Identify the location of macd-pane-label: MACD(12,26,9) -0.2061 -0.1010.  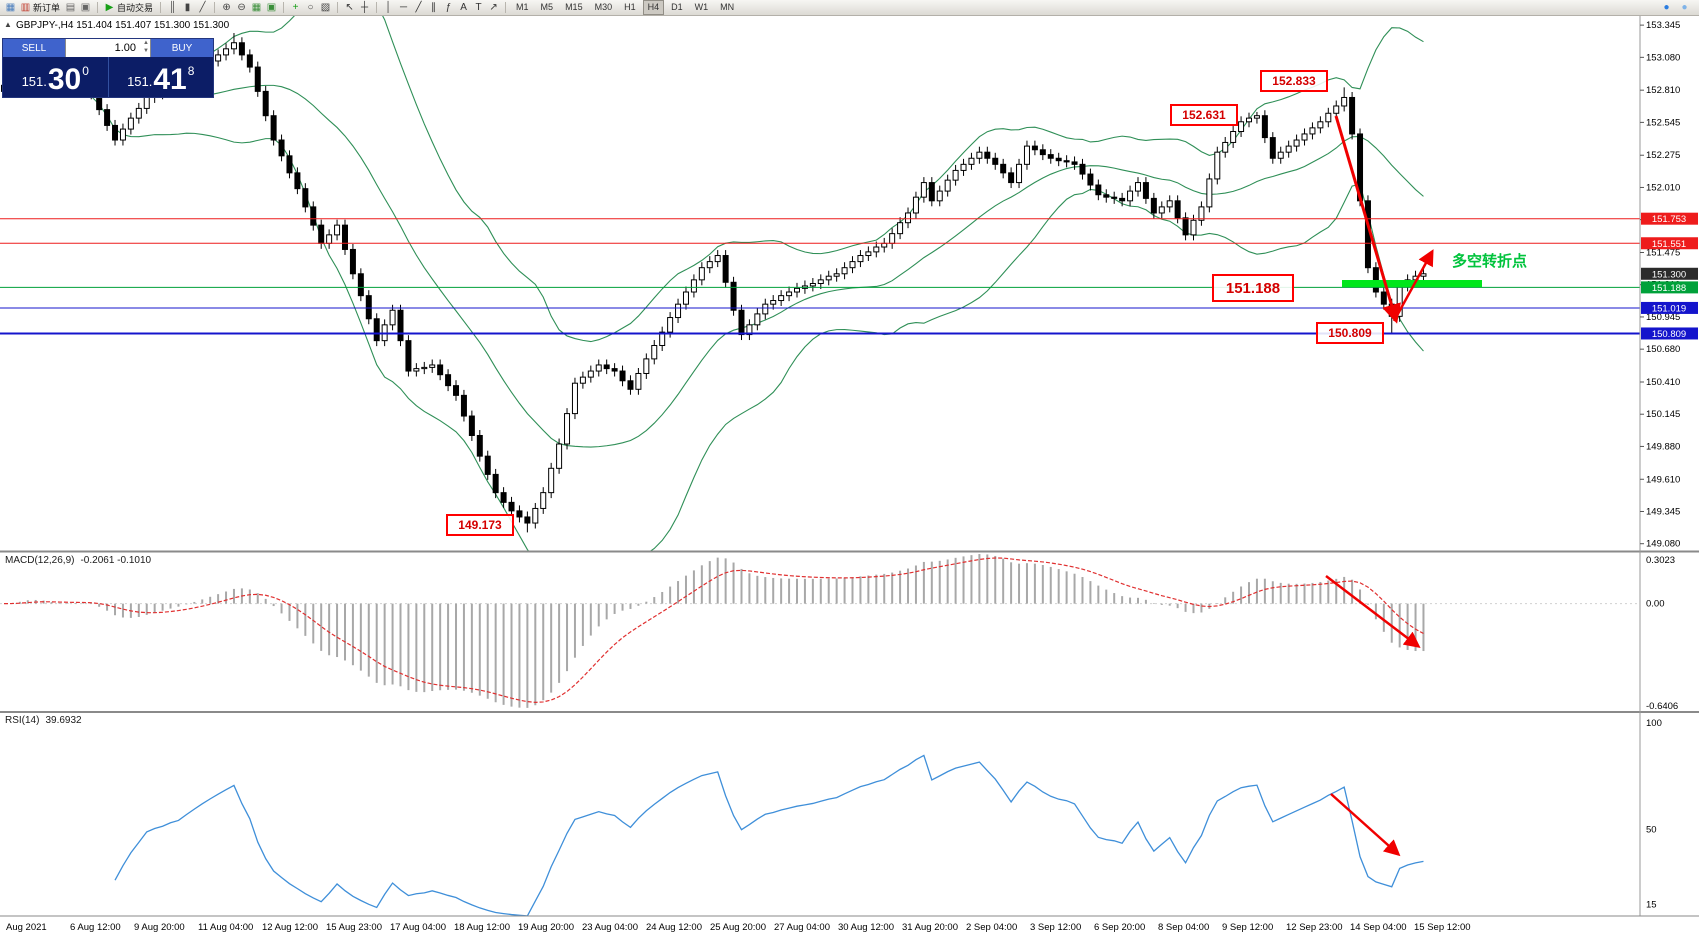
(78, 560).